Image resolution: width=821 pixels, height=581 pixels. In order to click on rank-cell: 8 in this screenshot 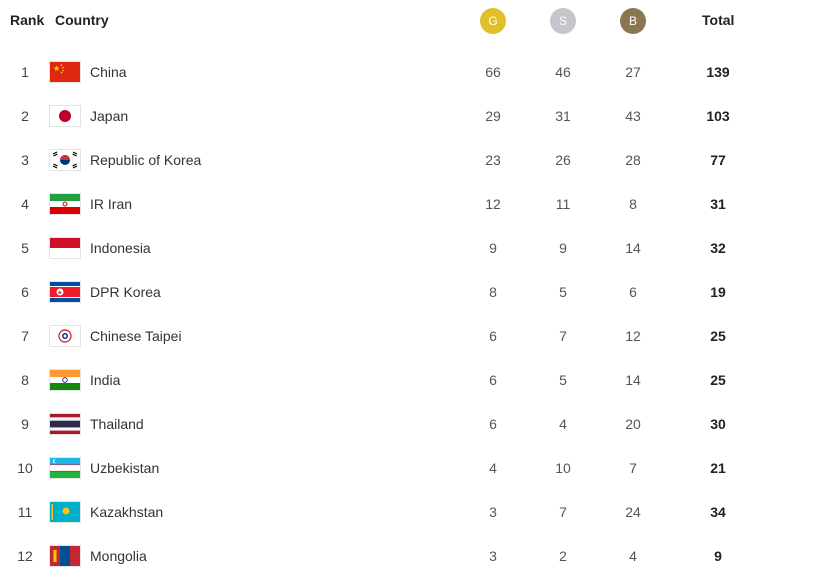, I will do `click(25, 380)`.